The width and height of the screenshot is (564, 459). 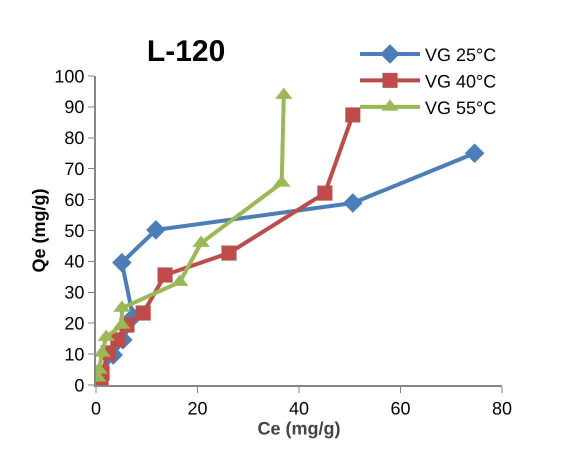 What do you see at coordinates (74, 107) in the screenshot?
I see `y-tick-label: 90` at bounding box center [74, 107].